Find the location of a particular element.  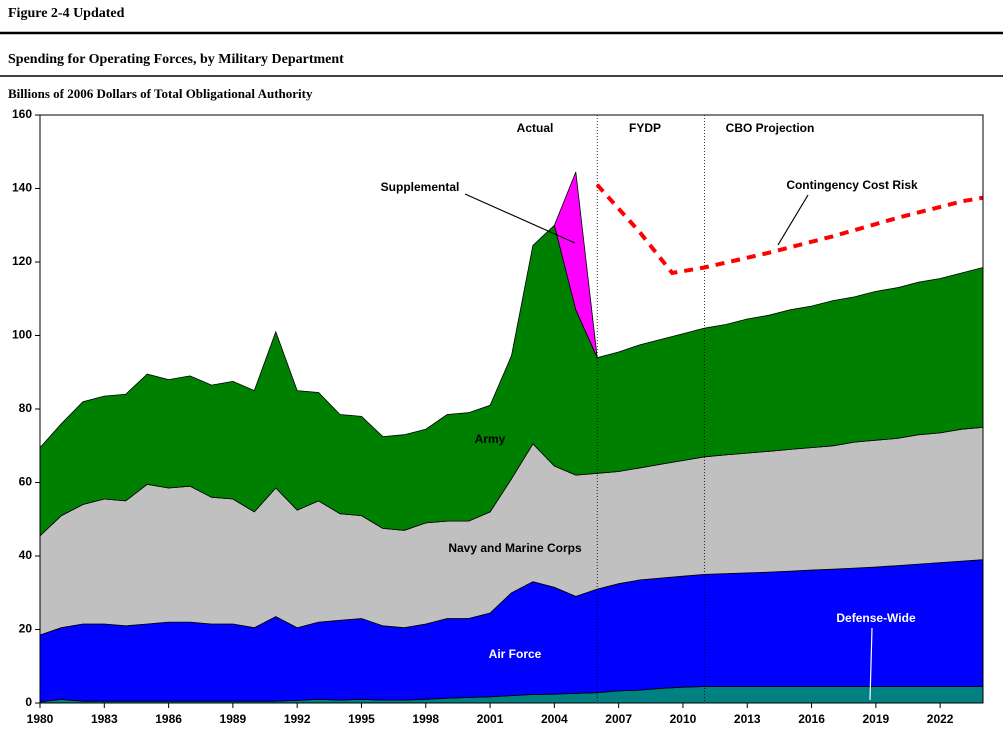

series-label: Supplemental is located at coordinates (420, 187).